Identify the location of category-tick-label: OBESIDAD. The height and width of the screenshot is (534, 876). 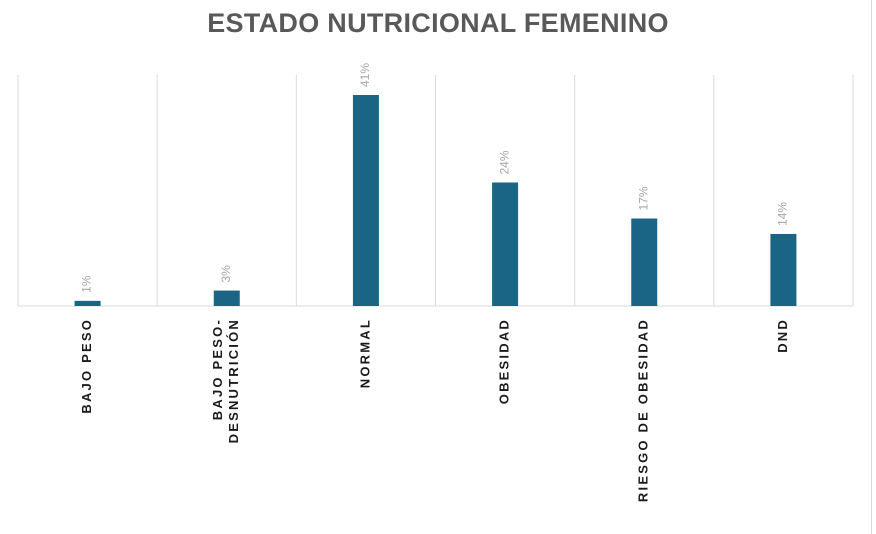
(504, 361).